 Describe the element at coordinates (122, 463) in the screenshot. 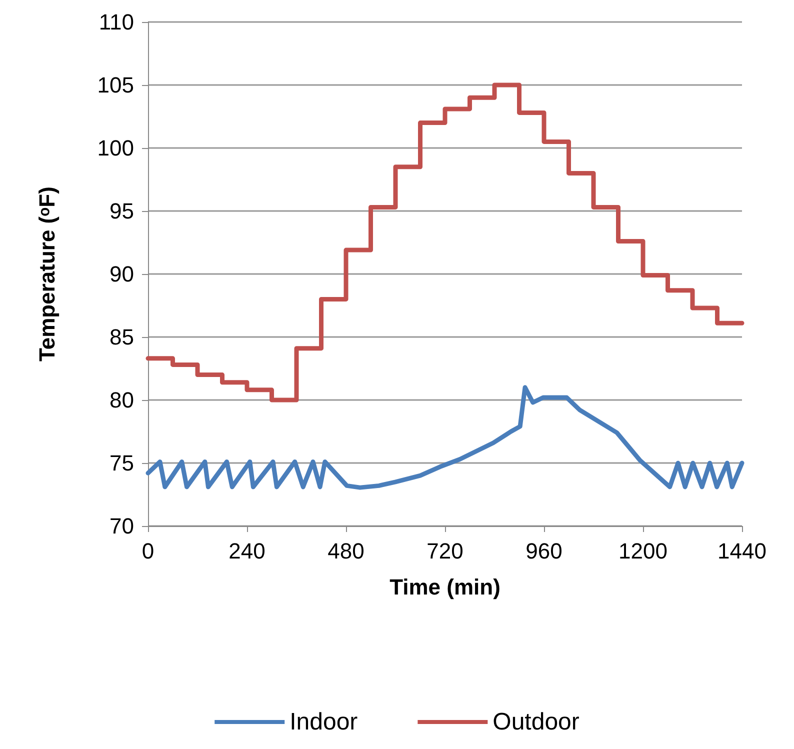

I see `y-tick-label: 75` at that location.